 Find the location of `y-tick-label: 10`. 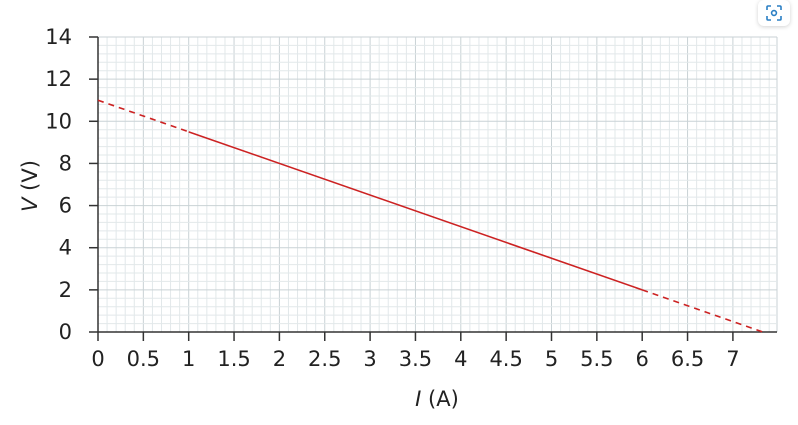

y-tick-label: 10 is located at coordinates (58, 121).